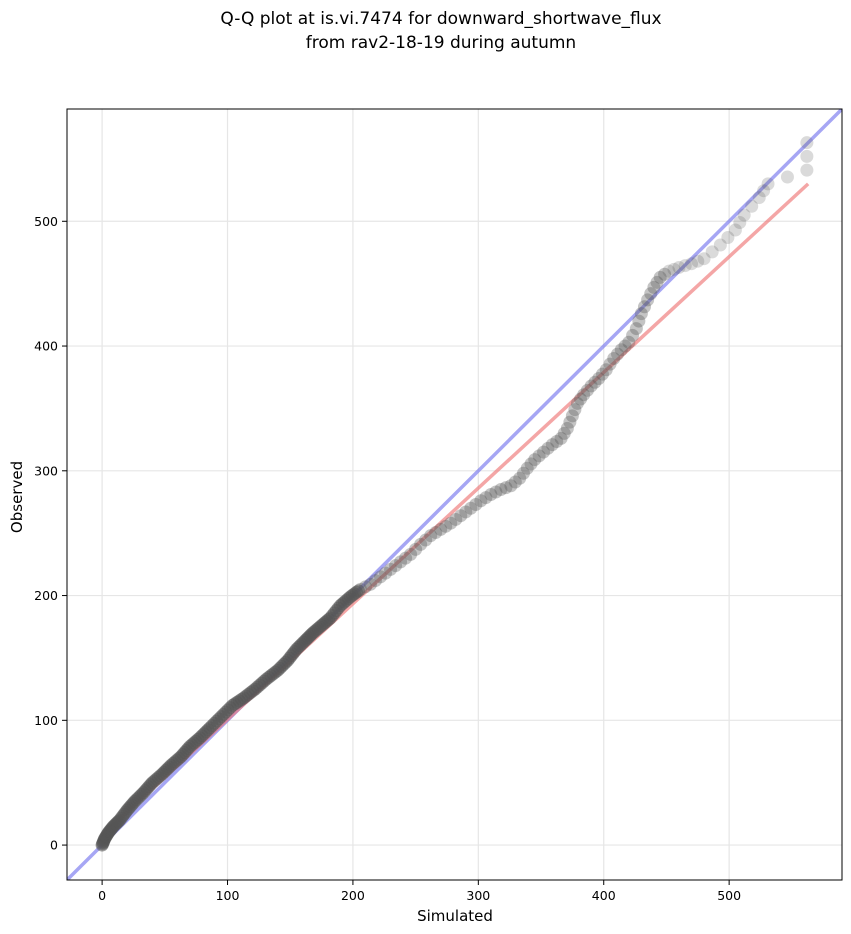 The width and height of the screenshot is (851, 934). Describe the element at coordinates (46, 221) in the screenshot. I see `y-tick-label: 500` at that location.